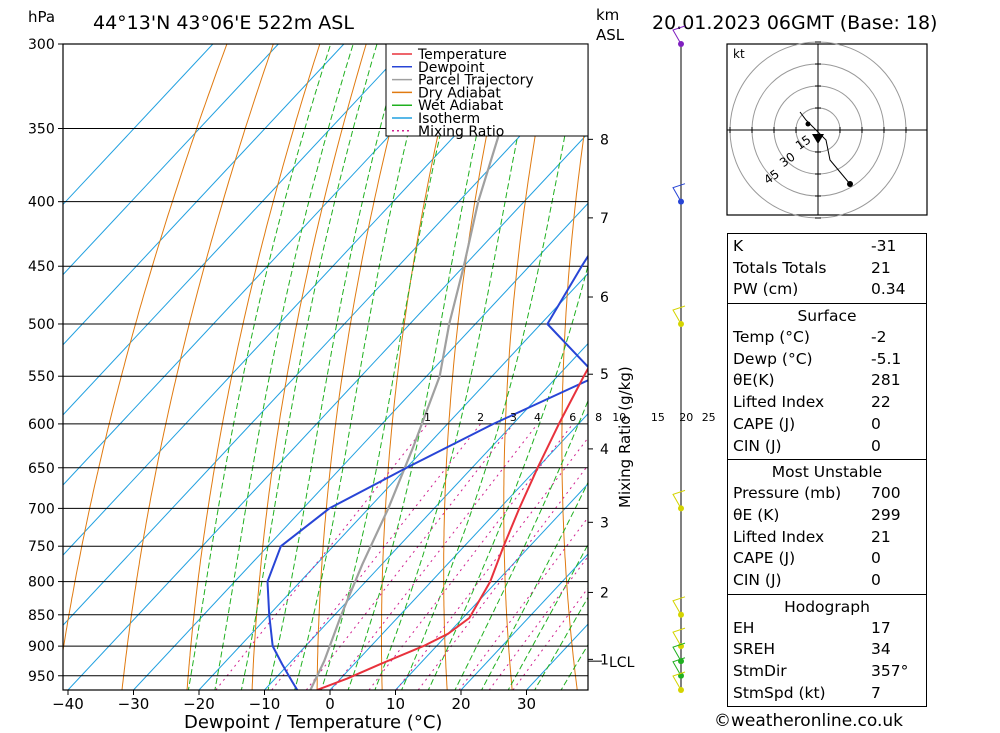 Image resolution: width=1000 pixels, height=733 pixels. Describe the element at coordinates (604, 375) in the screenshot. I see `height-tick-label: 5` at that location.